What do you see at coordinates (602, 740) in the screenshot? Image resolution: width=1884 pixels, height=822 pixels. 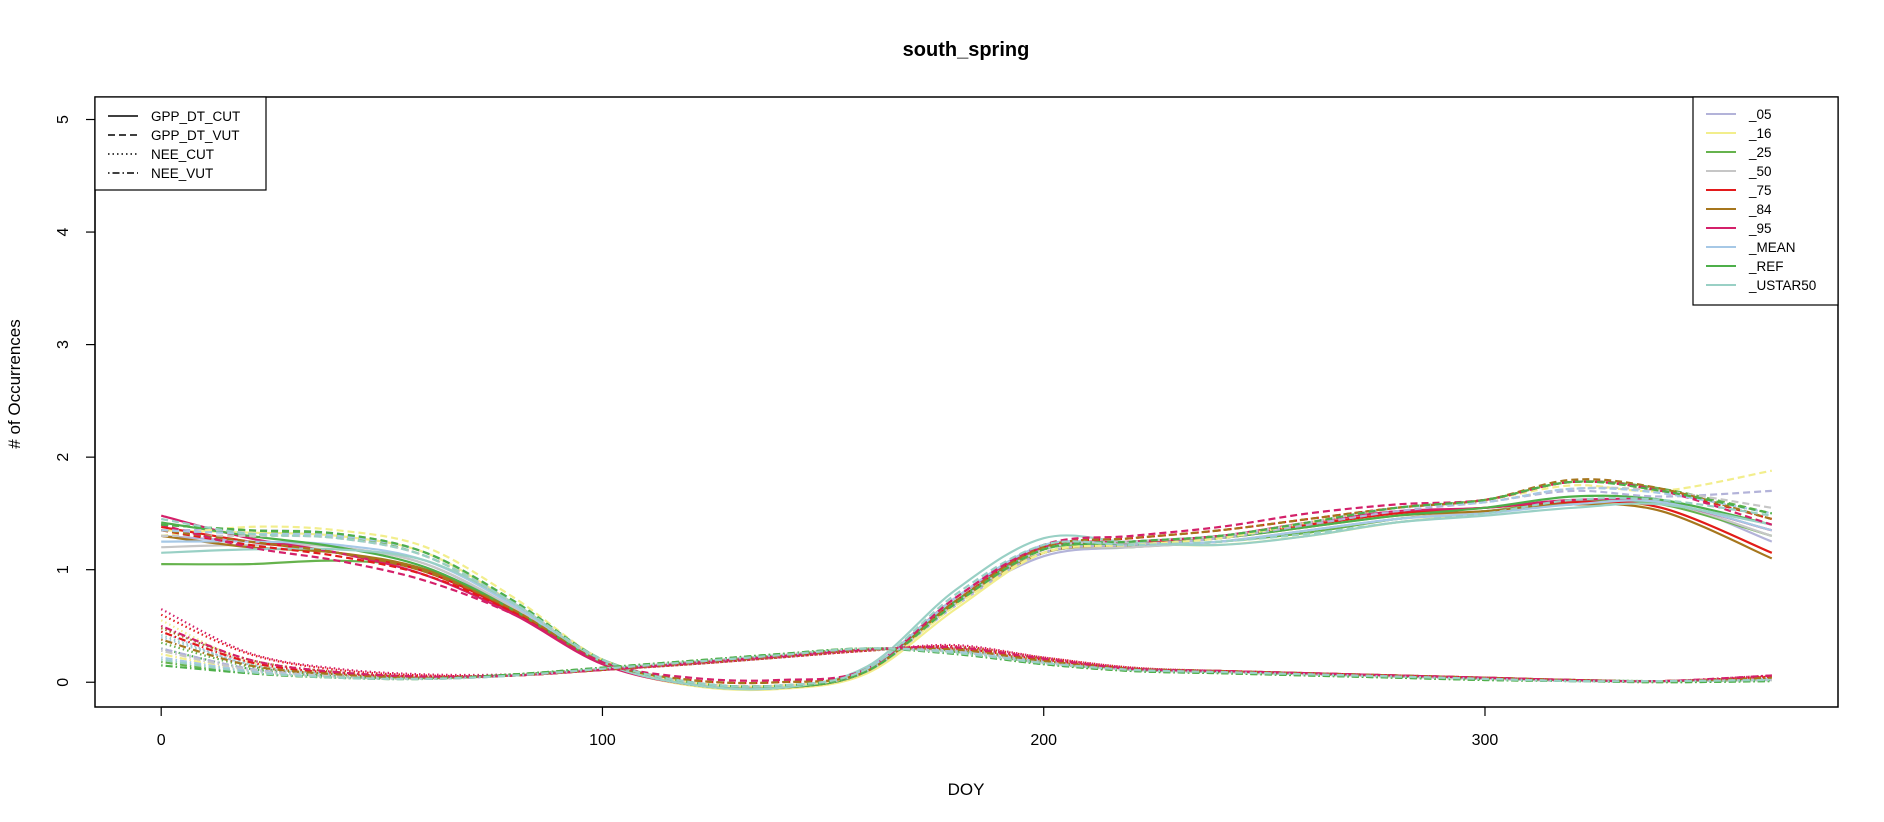 I see `x-tick-label: 100` at bounding box center [602, 740].